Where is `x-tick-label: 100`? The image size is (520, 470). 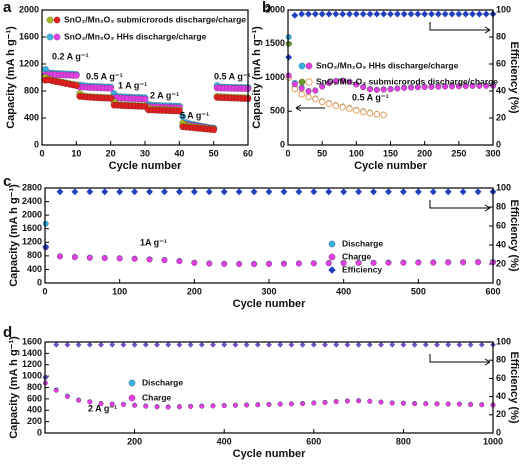 x-tick-label: 100 is located at coordinates (356, 153).